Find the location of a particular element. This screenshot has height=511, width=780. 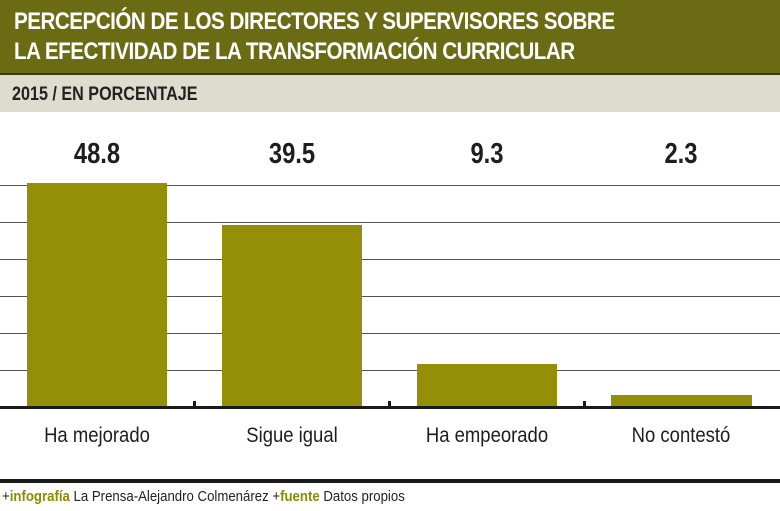

category-label: Sigue igual is located at coordinates (292, 435).